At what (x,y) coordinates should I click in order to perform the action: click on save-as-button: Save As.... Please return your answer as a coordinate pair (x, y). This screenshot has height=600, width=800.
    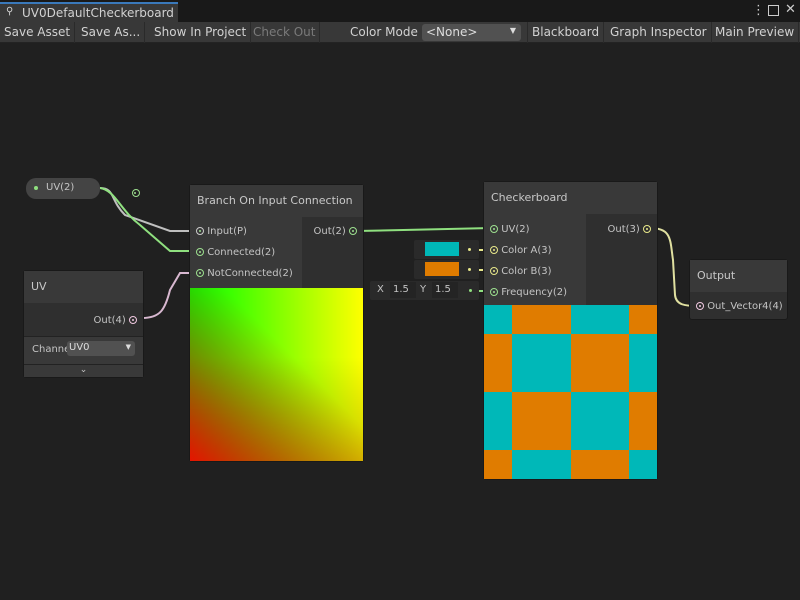
    Looking at the image, I should click on (111, 32).